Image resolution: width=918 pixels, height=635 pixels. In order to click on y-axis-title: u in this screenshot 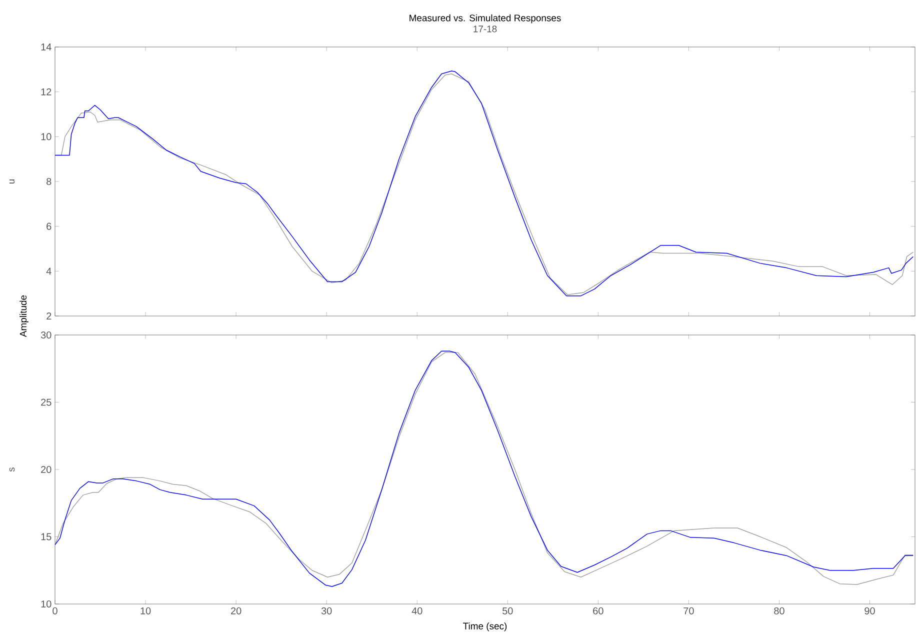, I will do `click(12, 181)`.